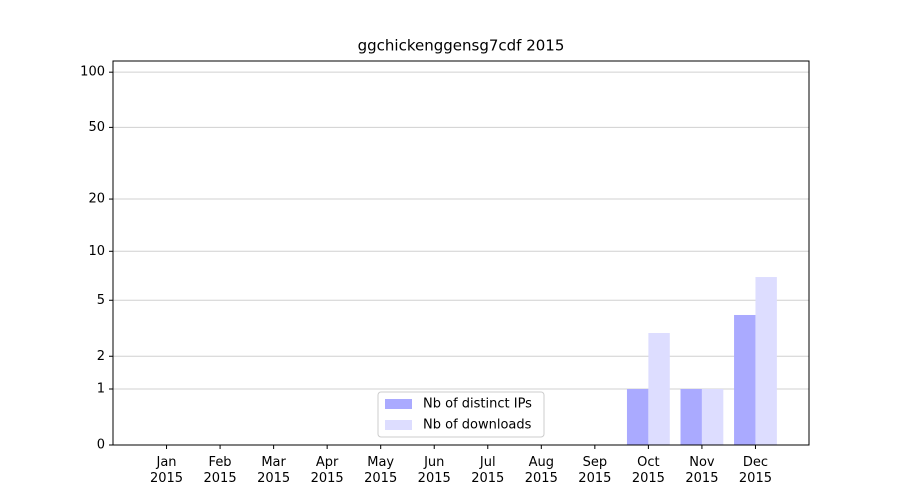  I want to click on x-tick-label: Jul 2015, so click(487, 470).